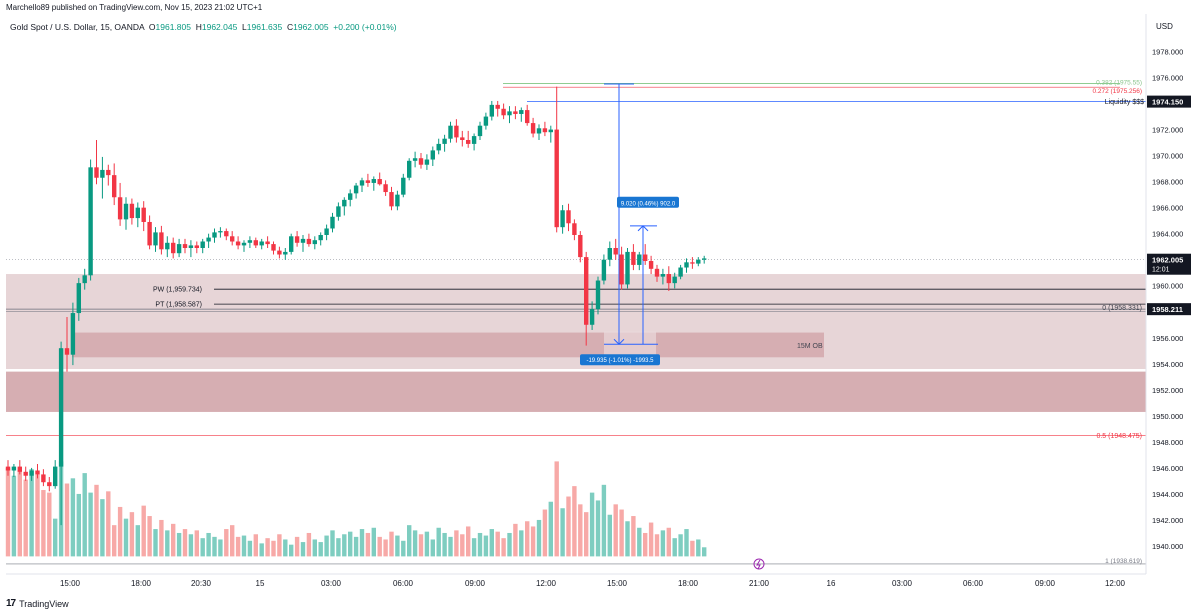 This screenshot has width=1200, height=614. What do you see at coordinates (1167, 234) in the screenshot?
I see `y-tick-label: 1964.000` at bounding box center [1167, 234].